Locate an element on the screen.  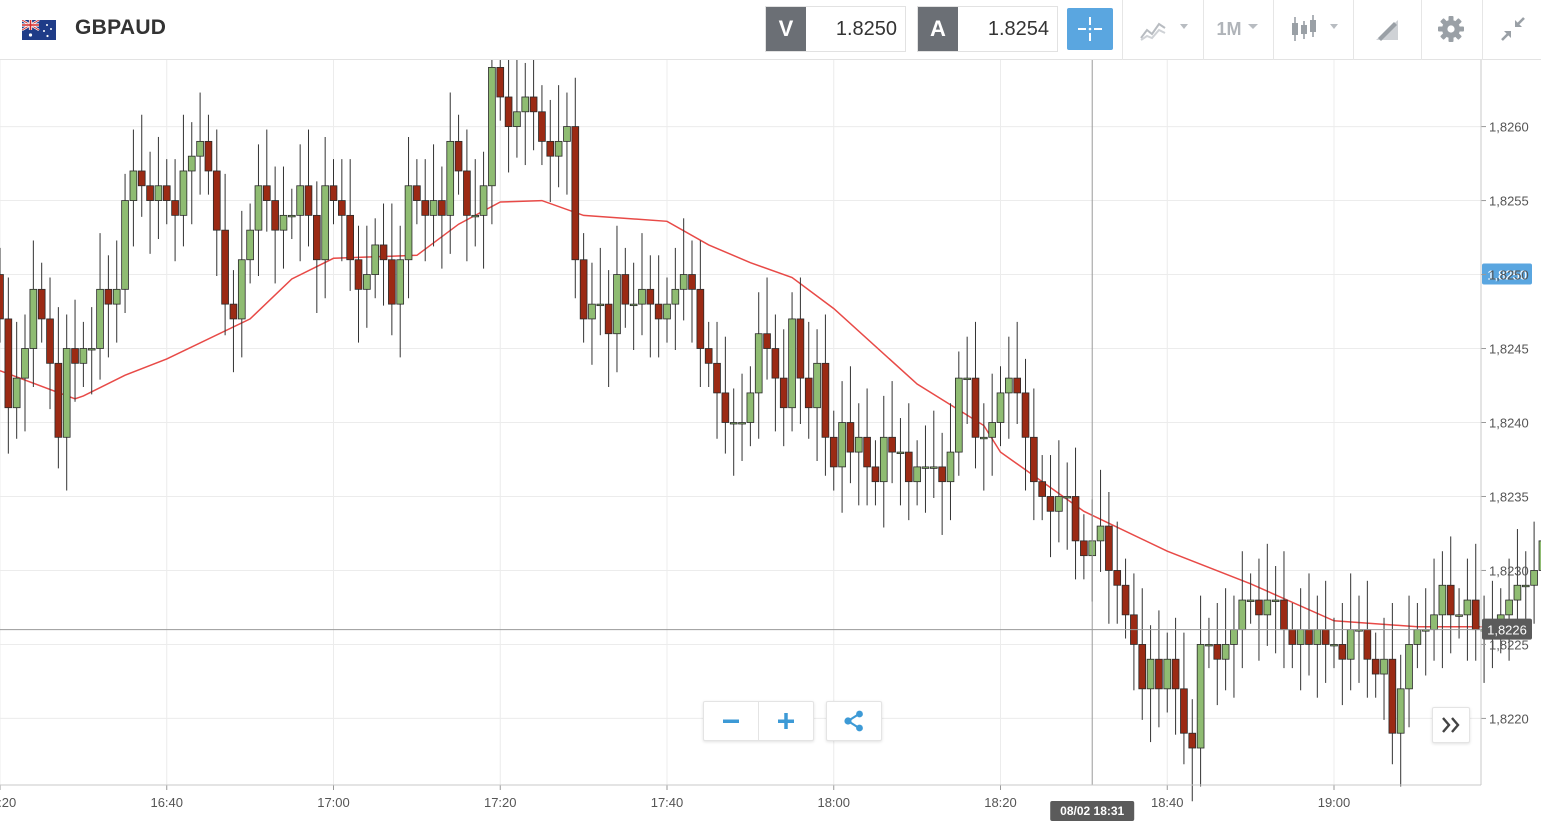
bid-quote-button: V 1.8250 is located at coordinates (835, 29).